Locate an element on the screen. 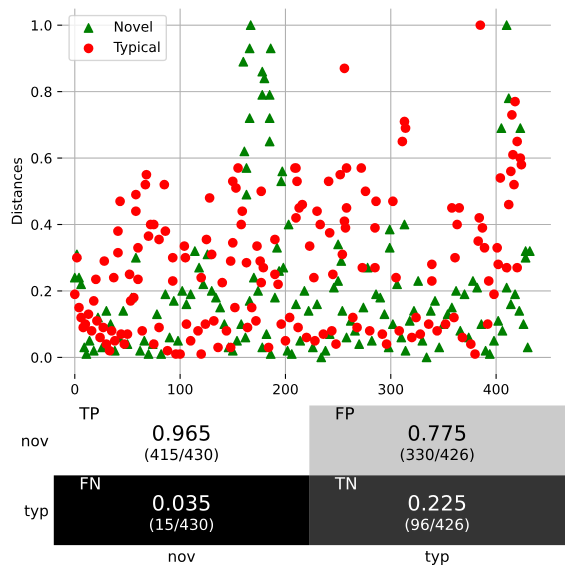  y-tick-label: 0.0 is located at coordinates (41, 357).